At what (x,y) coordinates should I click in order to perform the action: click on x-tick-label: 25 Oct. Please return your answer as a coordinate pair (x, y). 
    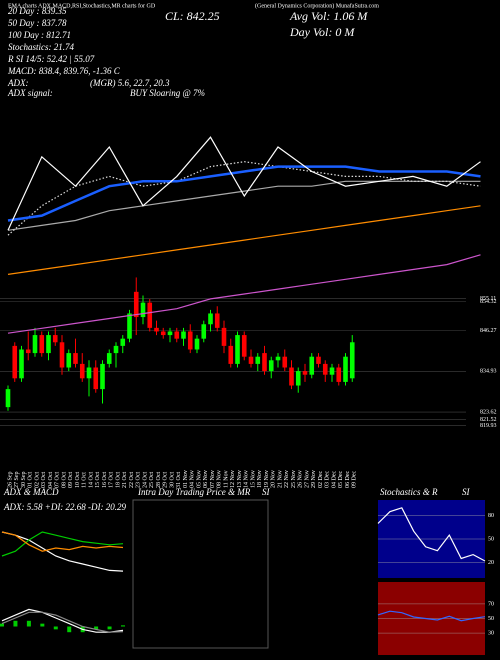
    Looking at the image, I should click on (152, 480).